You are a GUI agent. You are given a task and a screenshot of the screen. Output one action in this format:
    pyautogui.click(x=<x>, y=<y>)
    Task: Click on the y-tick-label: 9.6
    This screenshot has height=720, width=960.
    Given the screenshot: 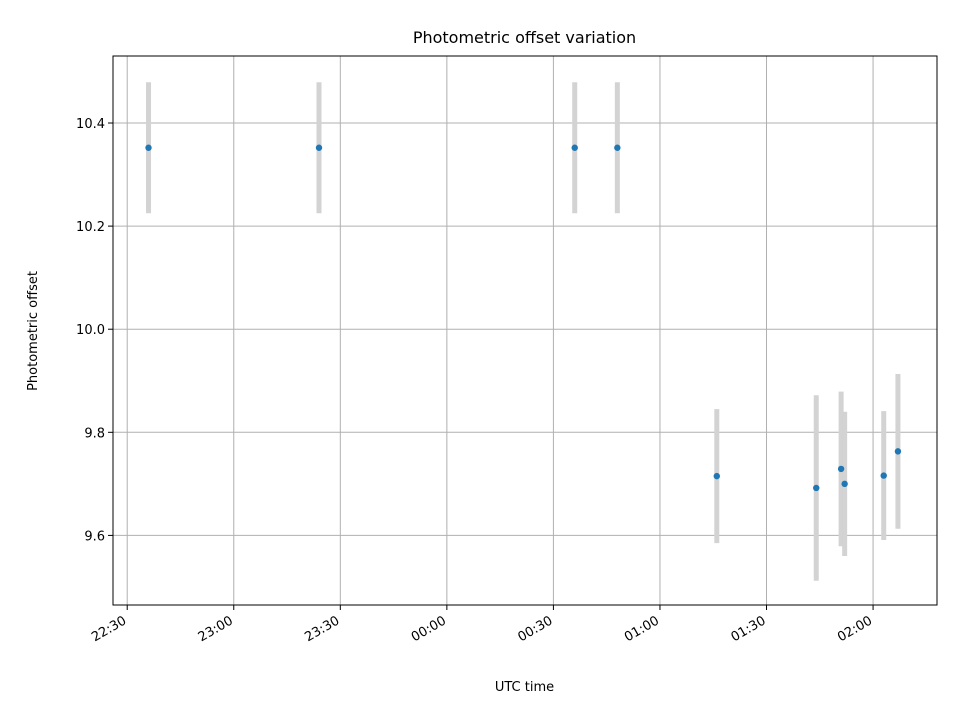 What is the action you would take?
    pyautogui.click(x=94, y=536)
    